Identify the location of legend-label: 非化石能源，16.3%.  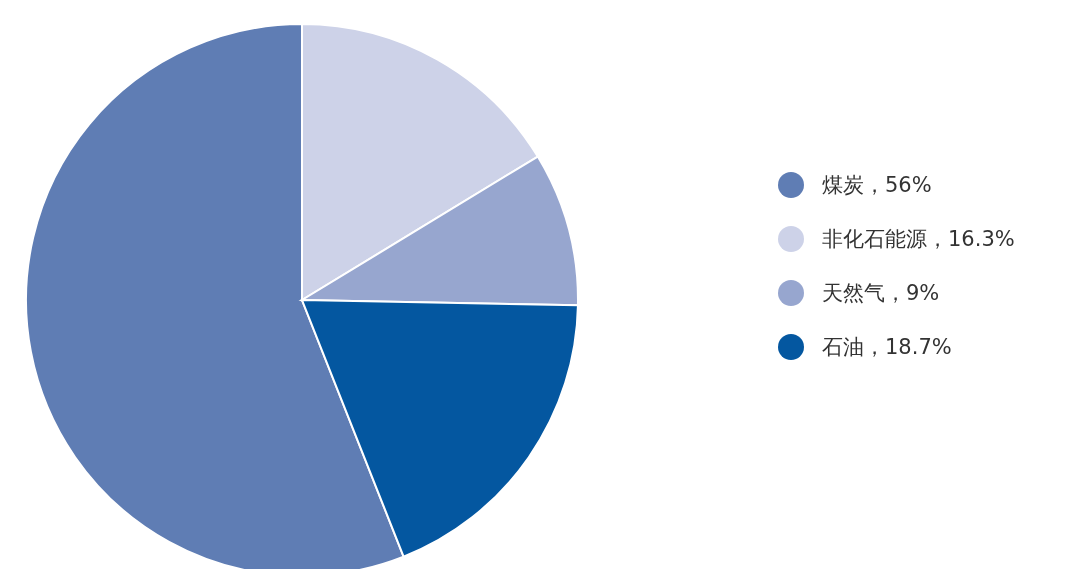
(918, 239).